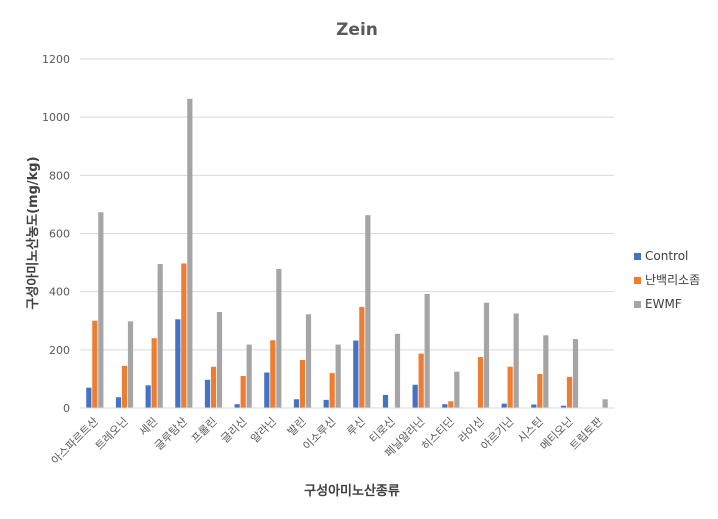  What do you see at coordinates (486, 355) in the screenshot?
I see `bar-EWMF-라이신` at bounding box center [486, 355].